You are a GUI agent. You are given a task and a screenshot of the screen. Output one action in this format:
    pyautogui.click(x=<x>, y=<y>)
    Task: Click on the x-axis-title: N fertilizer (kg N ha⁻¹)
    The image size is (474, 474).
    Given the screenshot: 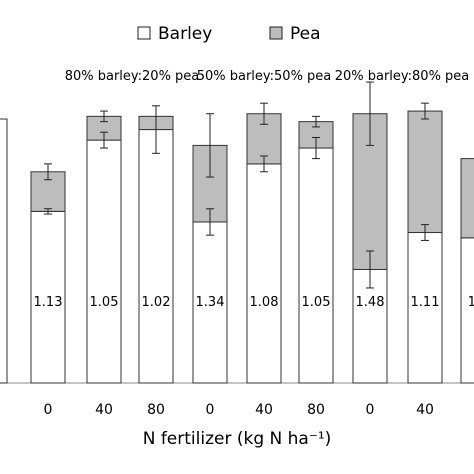 What is the action you would take?
    pyautogui.click(x=237, y=439)
    